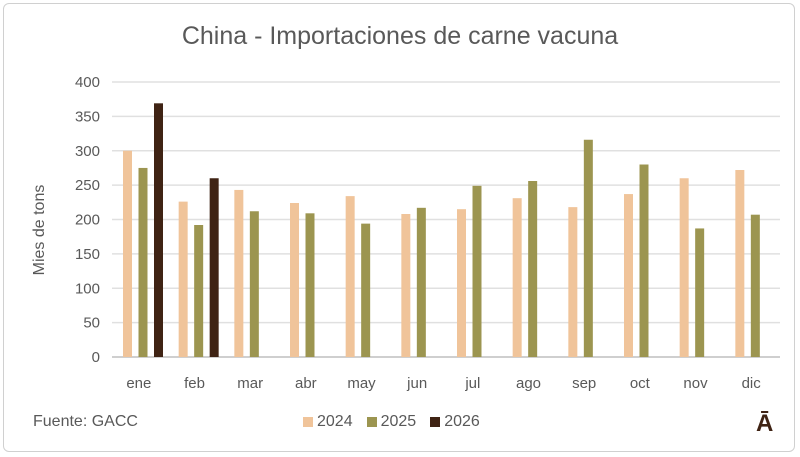 This screenshot has width=800, height=457. What do you see at coordinates (752, 383) in the screenshot?
I see `x-tick-label: dic` at bounding box center [752, 383].